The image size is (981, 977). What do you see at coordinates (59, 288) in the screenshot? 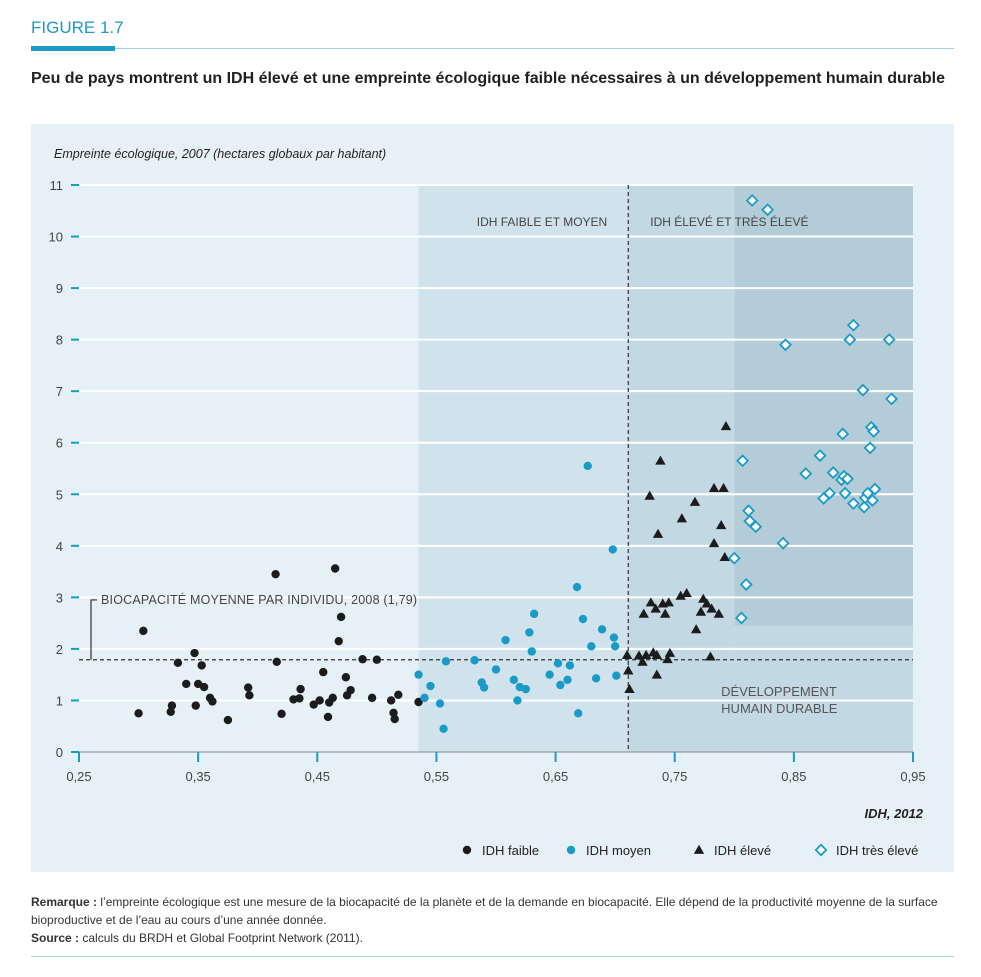
I see `y-tick-label: 9` at bounding box center [59, 288].